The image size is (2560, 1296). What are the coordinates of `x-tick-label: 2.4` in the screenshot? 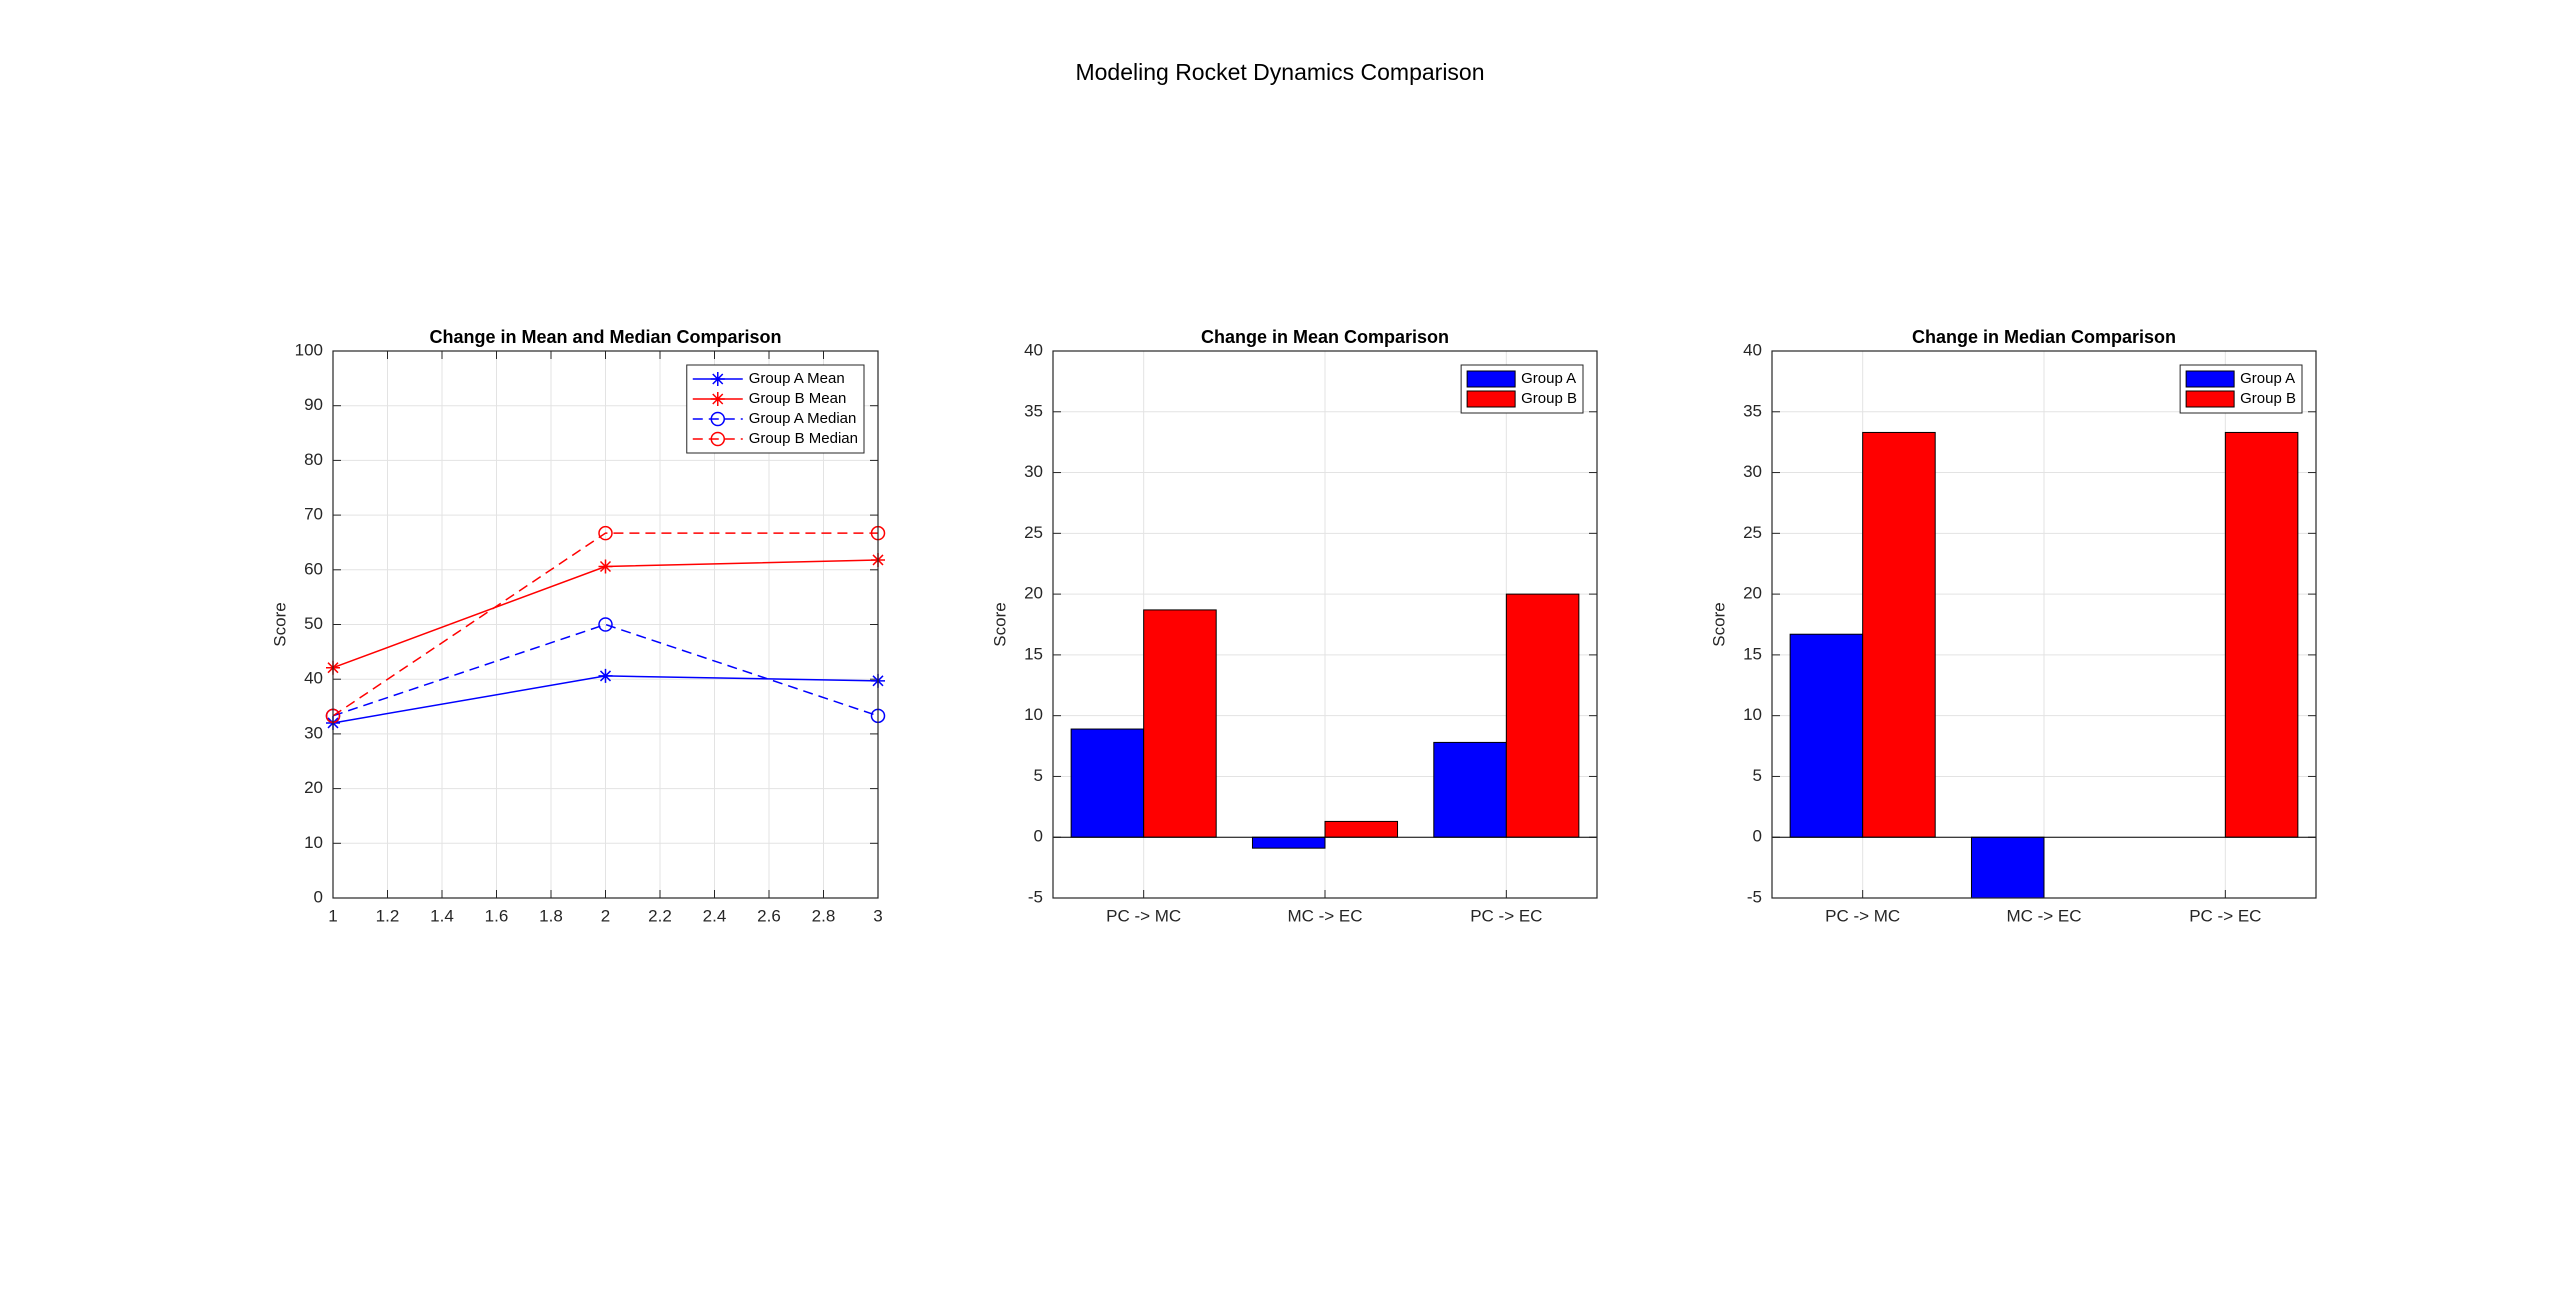 It's located at (715, 915).